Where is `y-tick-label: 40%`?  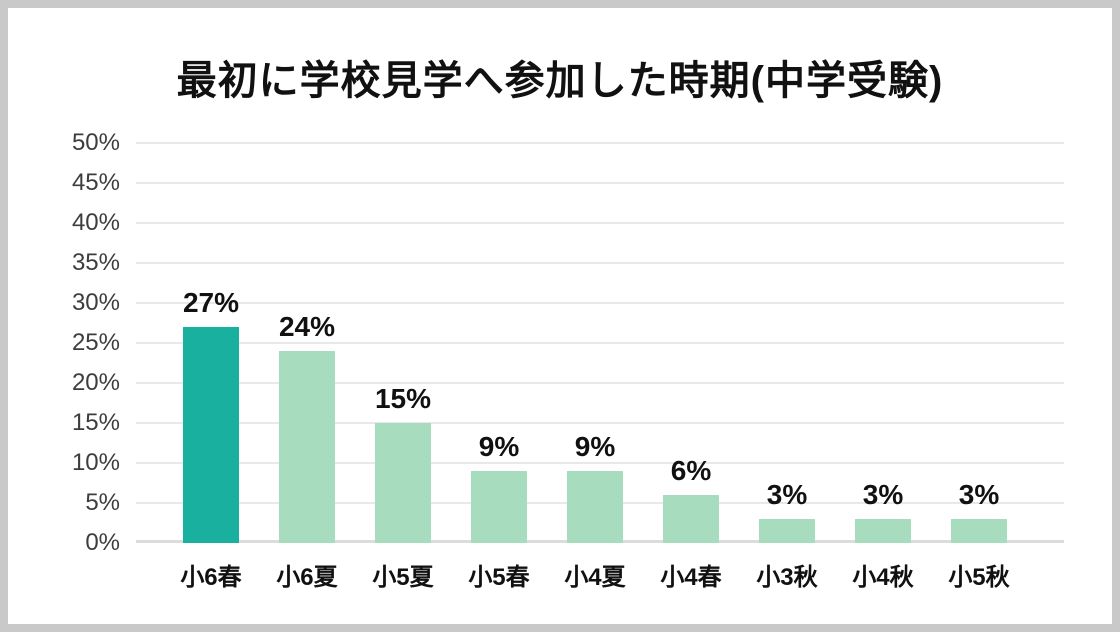 y-tick-label: 40% is located at coordinates (95, 222).